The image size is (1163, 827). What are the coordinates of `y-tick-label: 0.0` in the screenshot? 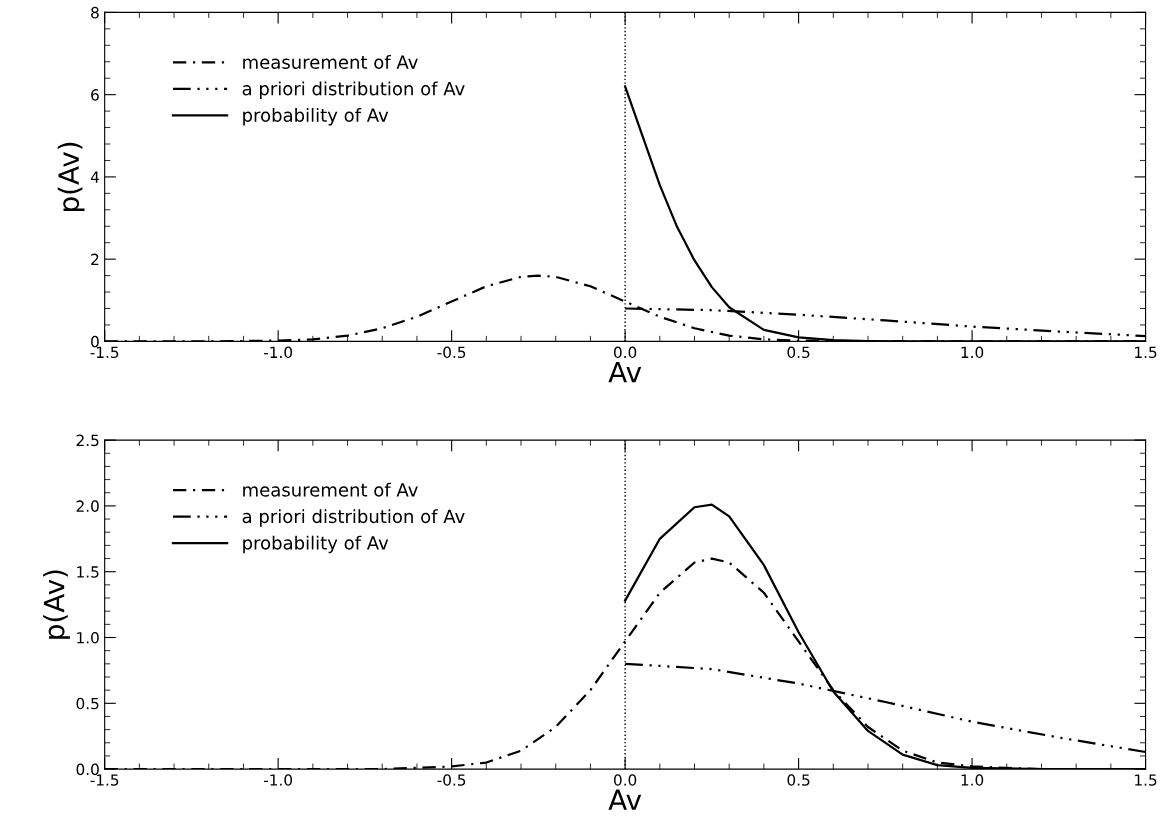 It's located at (87, 769).